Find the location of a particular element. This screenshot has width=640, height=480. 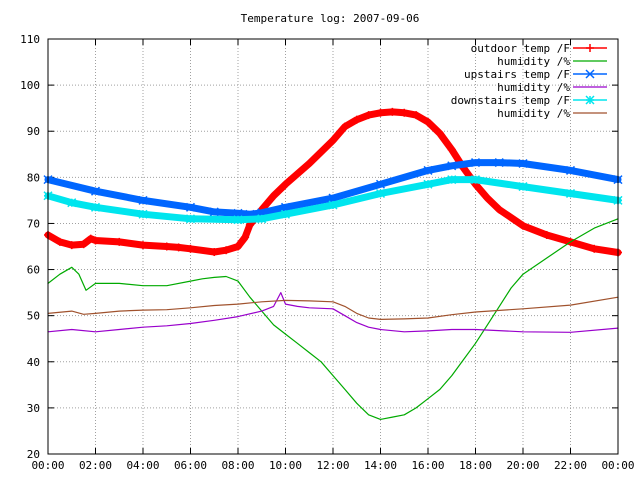

x-tick-label: 10:00 is located at coordinates (285, 465).